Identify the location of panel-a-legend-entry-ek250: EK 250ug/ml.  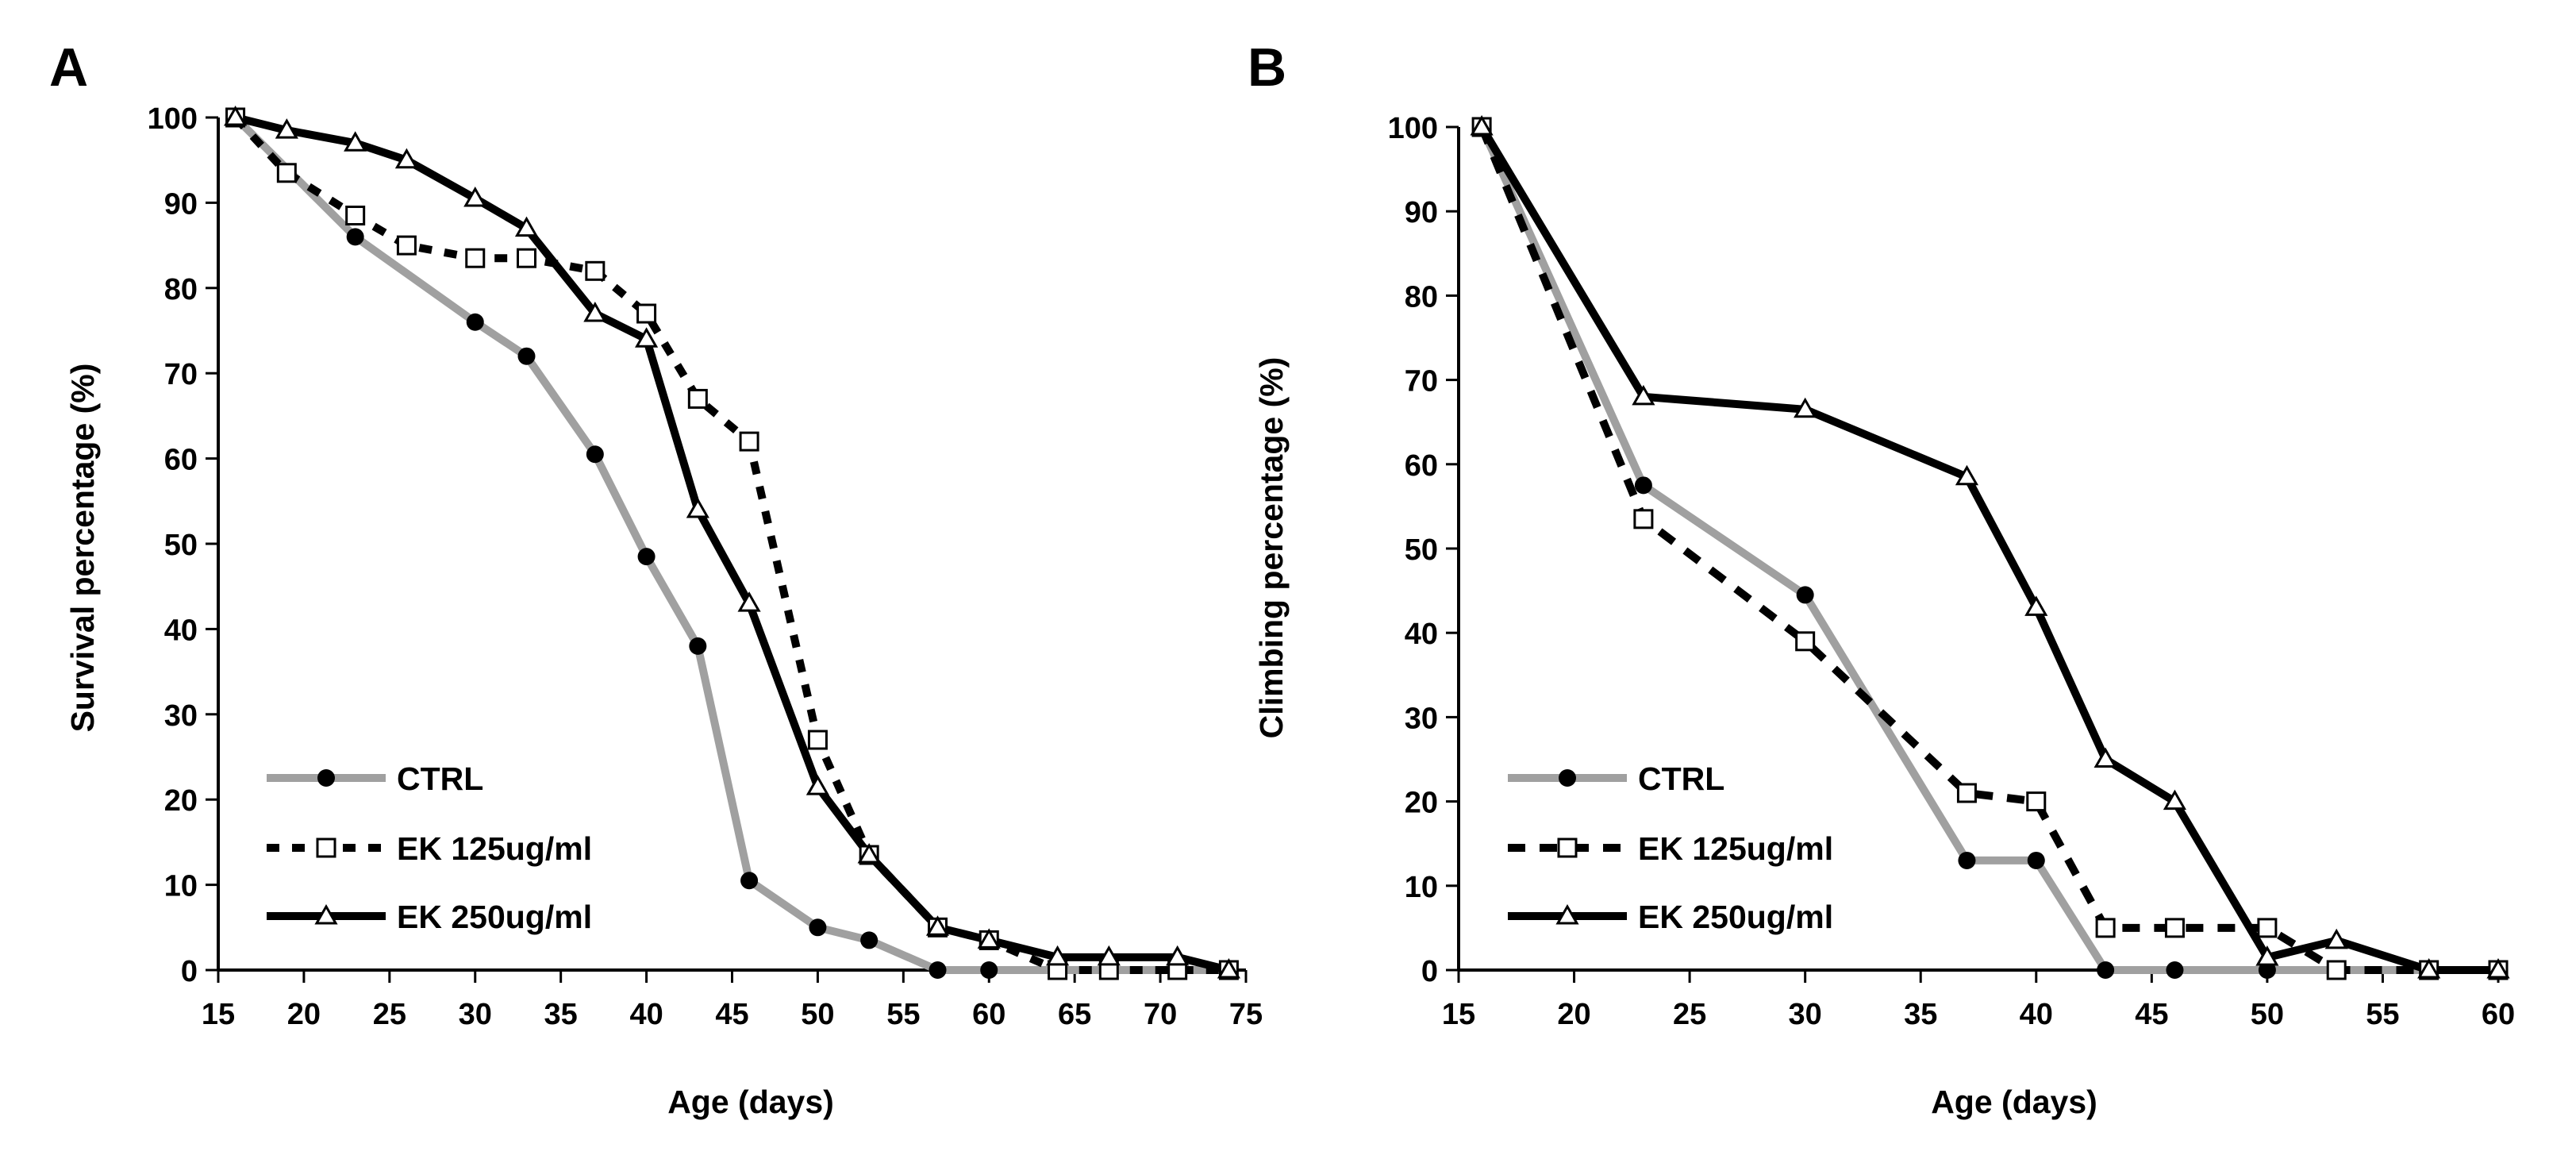
(429, 917).